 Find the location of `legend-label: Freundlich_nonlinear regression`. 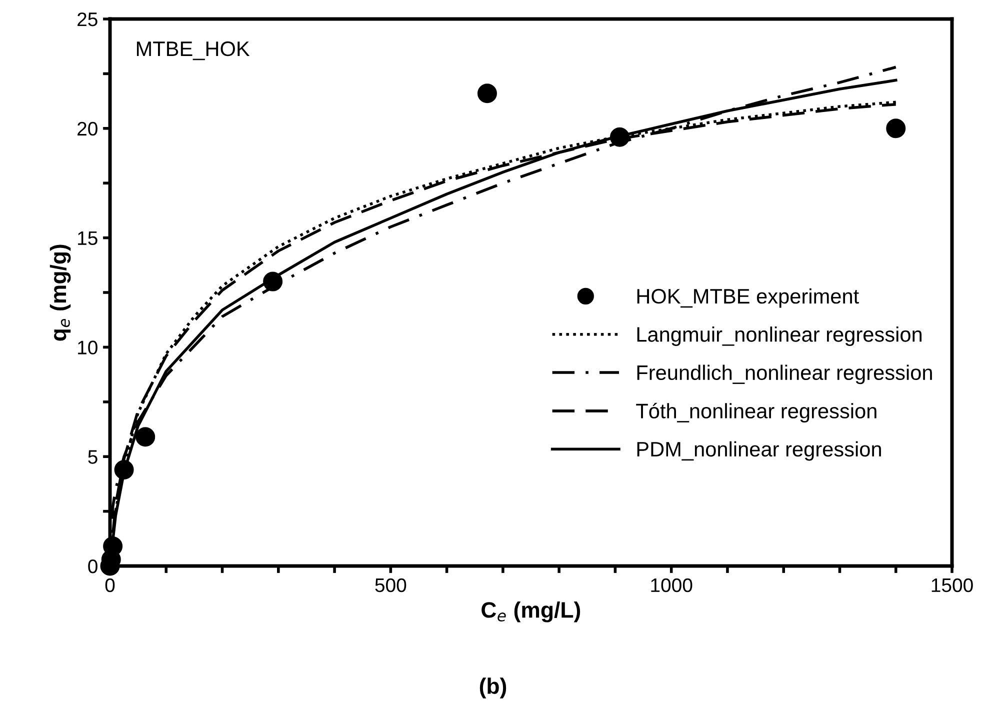

legend-label: Freundlich_nonlinear regression is located at coordinates (784, 374).